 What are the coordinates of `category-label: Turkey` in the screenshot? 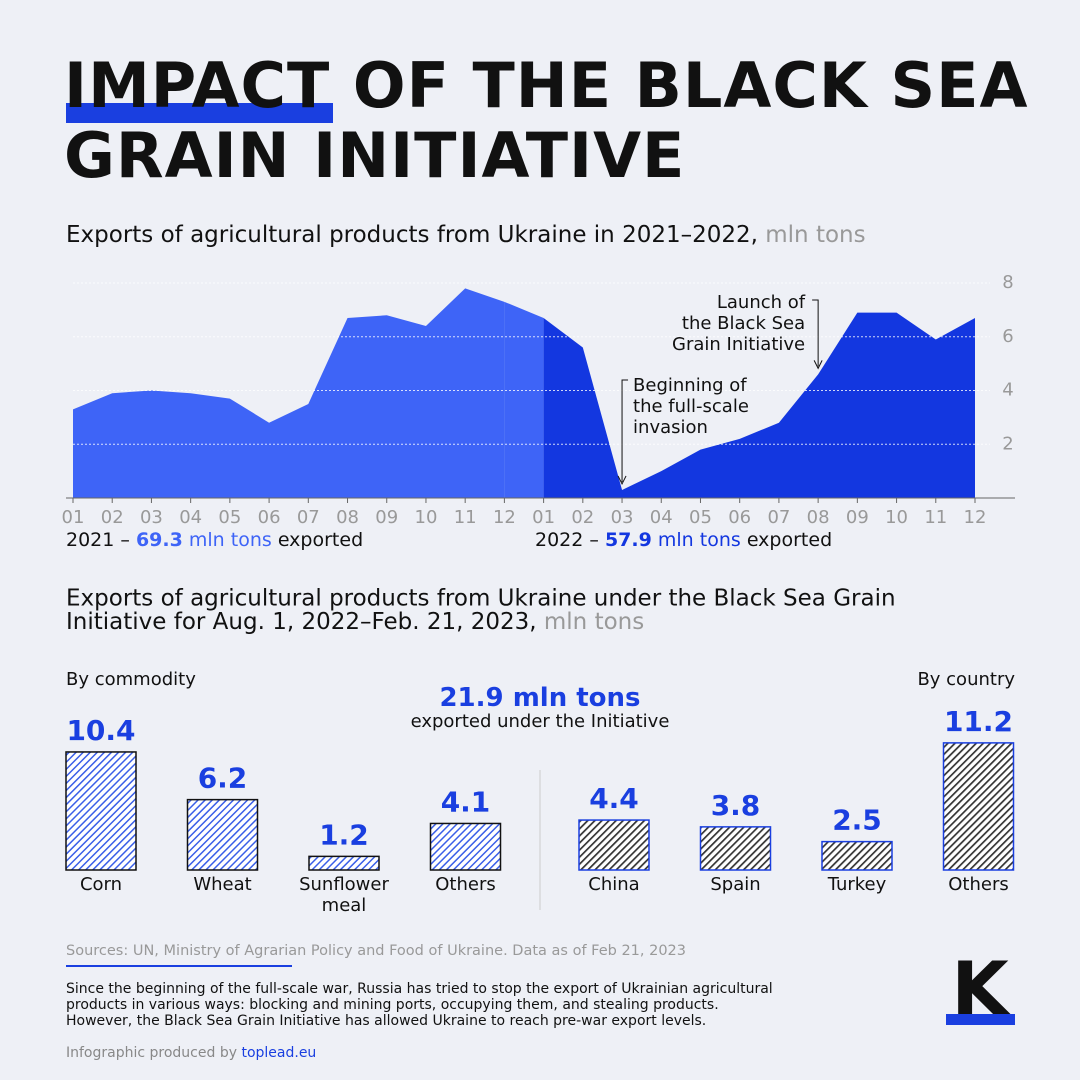 It's located at (857, 884).